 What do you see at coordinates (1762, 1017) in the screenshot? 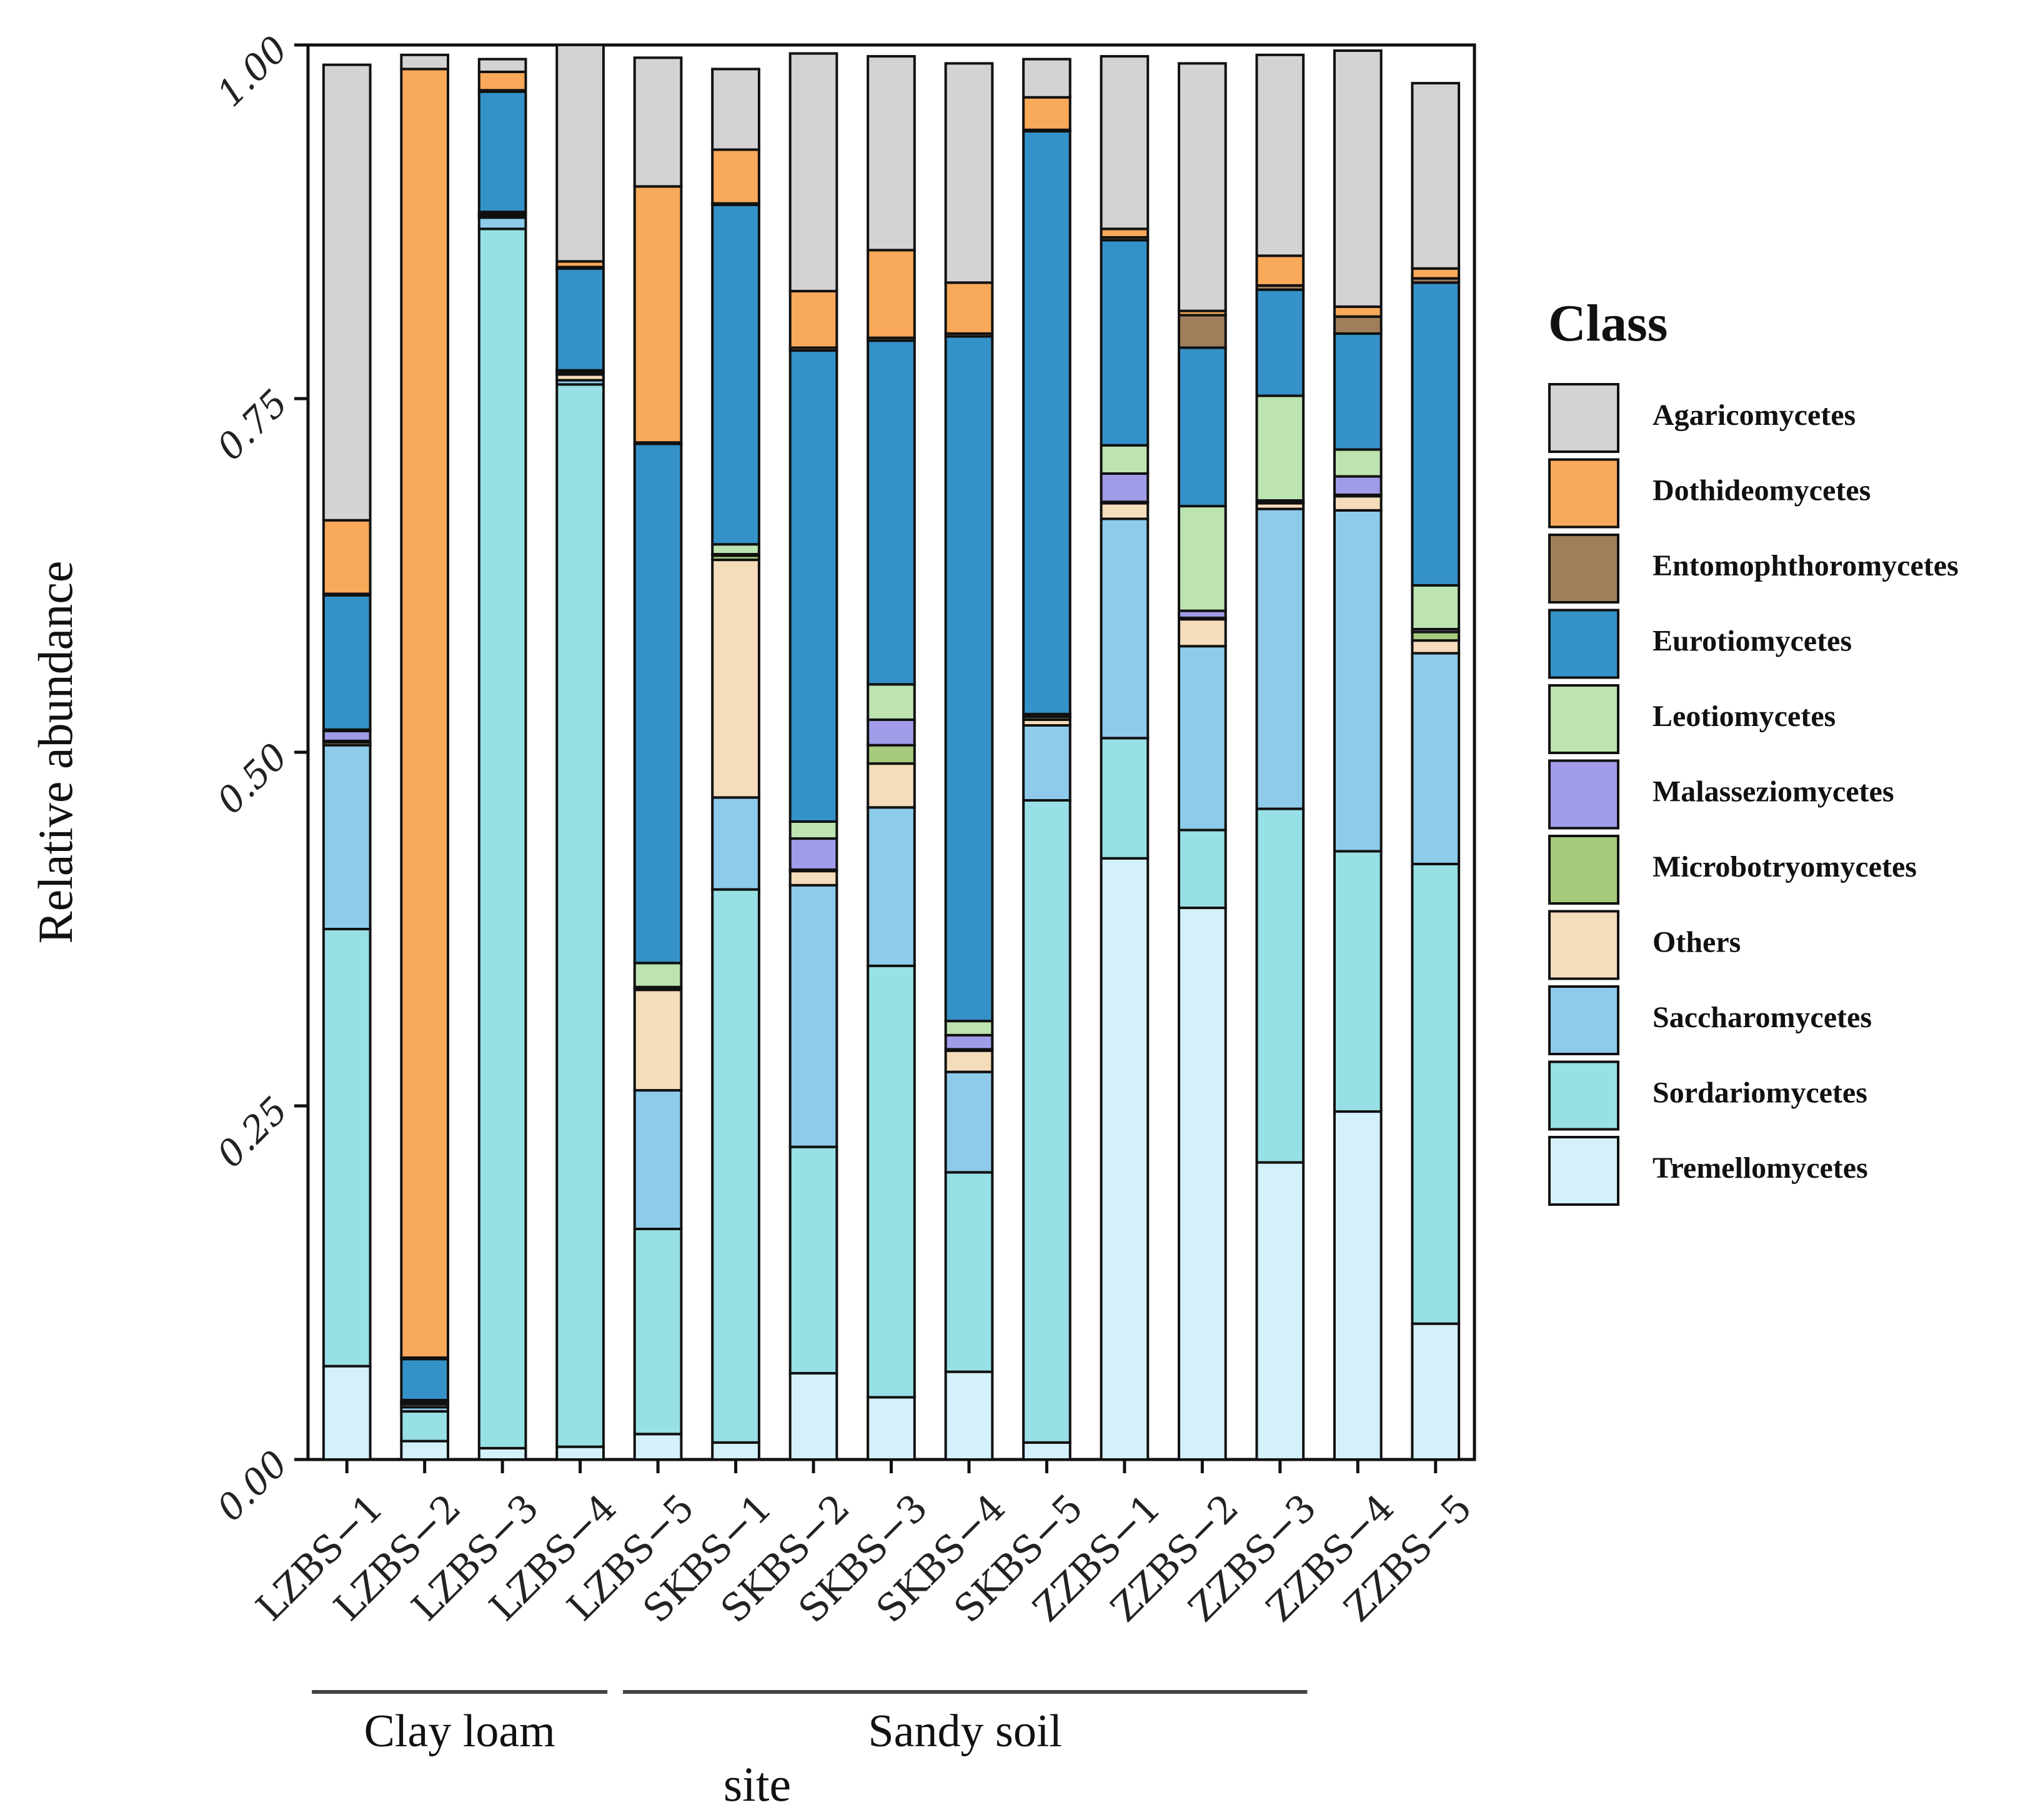
I see `legend-label: Saccharomycetes` at bounding box center [1762, 1017].